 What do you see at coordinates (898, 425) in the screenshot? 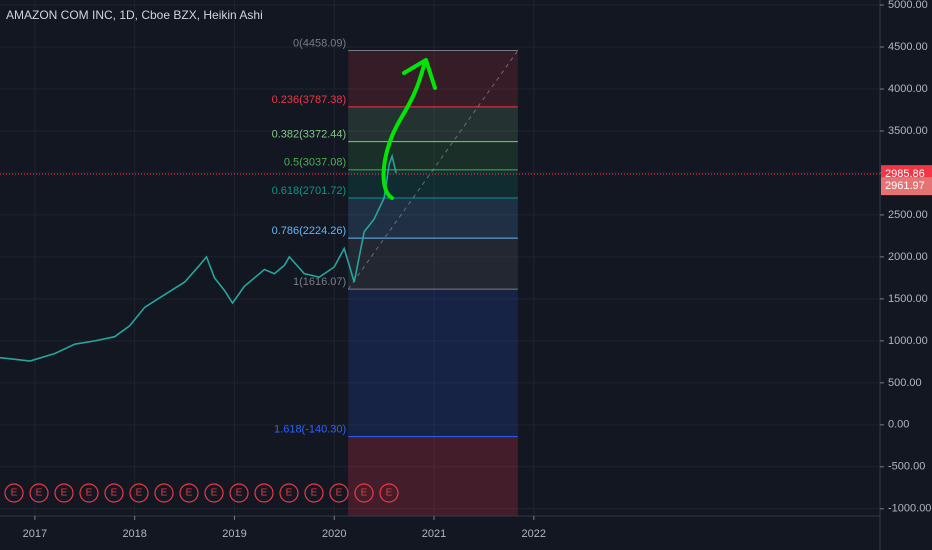
I see `y-tick-label: 0.00` at bounding box center [898, 425].